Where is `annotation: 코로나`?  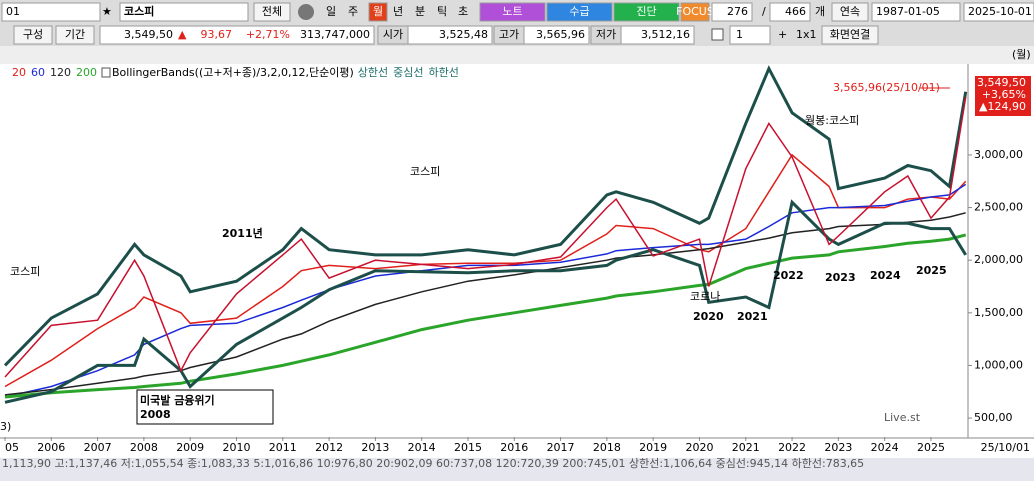 annotation: 코로나 is located at coordinates (705, 296).